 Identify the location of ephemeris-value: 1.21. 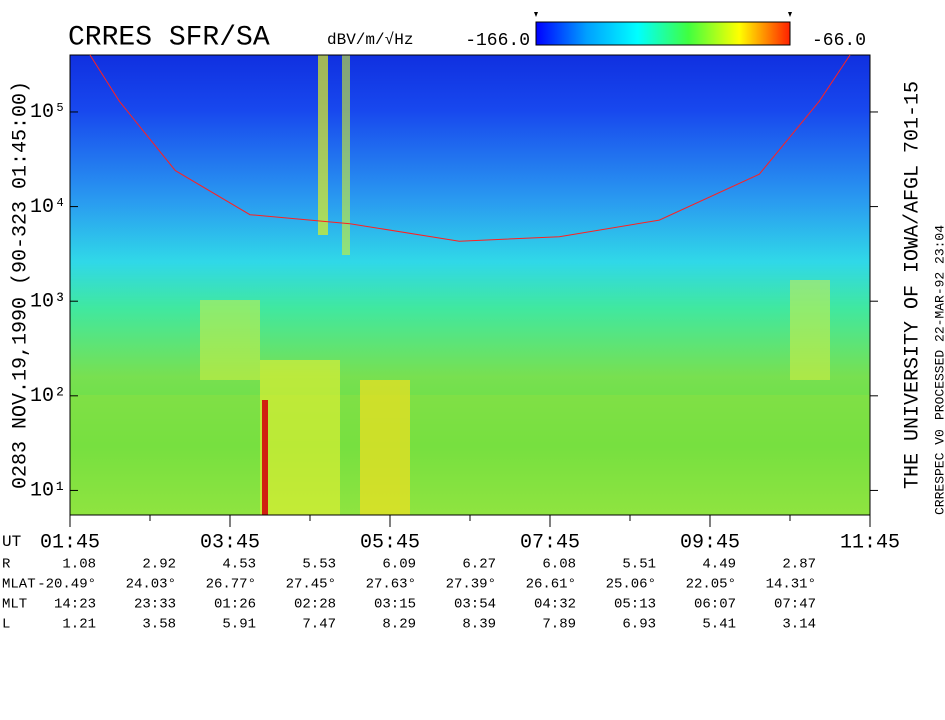
(79, 625).